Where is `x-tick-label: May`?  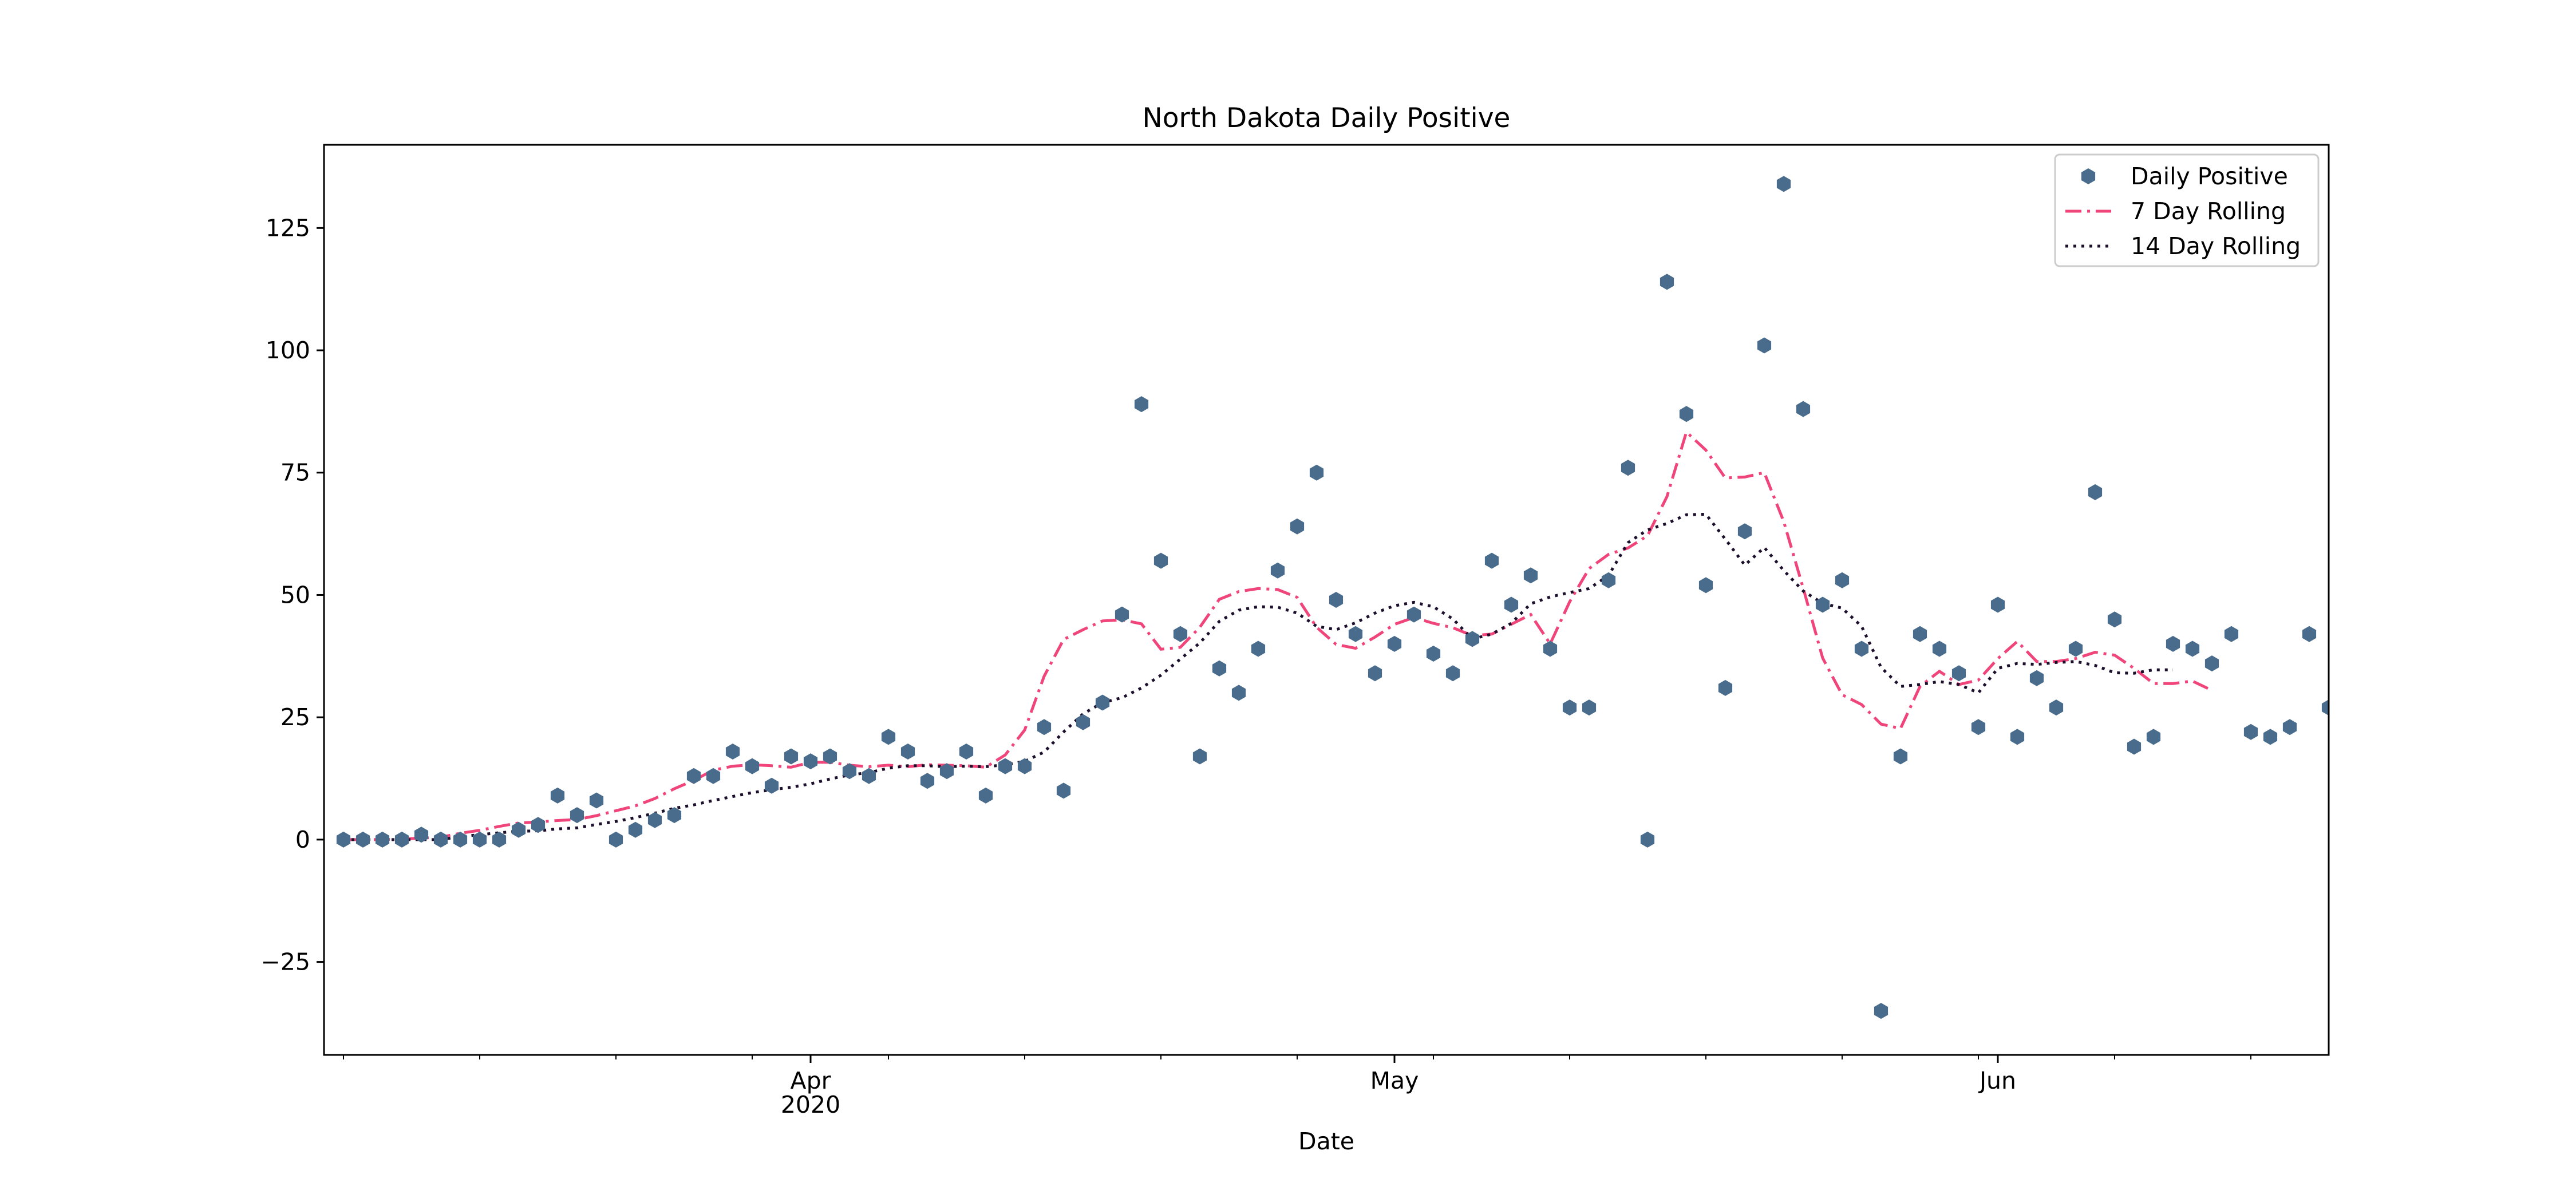 x-tick-label: May is located at coordinates (1394, 1080).